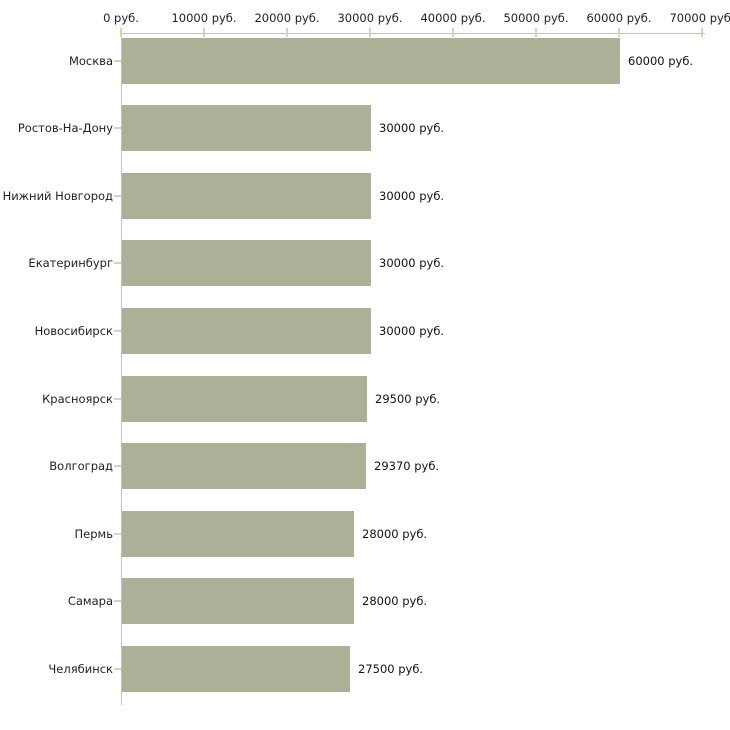 The width and height of the screenshot is (730, 730). What do you see at coordinates (287, 18) in the screenshot?
I see `x-axis-tick-label: 20000 руб.` at bounding box center [287, 18].